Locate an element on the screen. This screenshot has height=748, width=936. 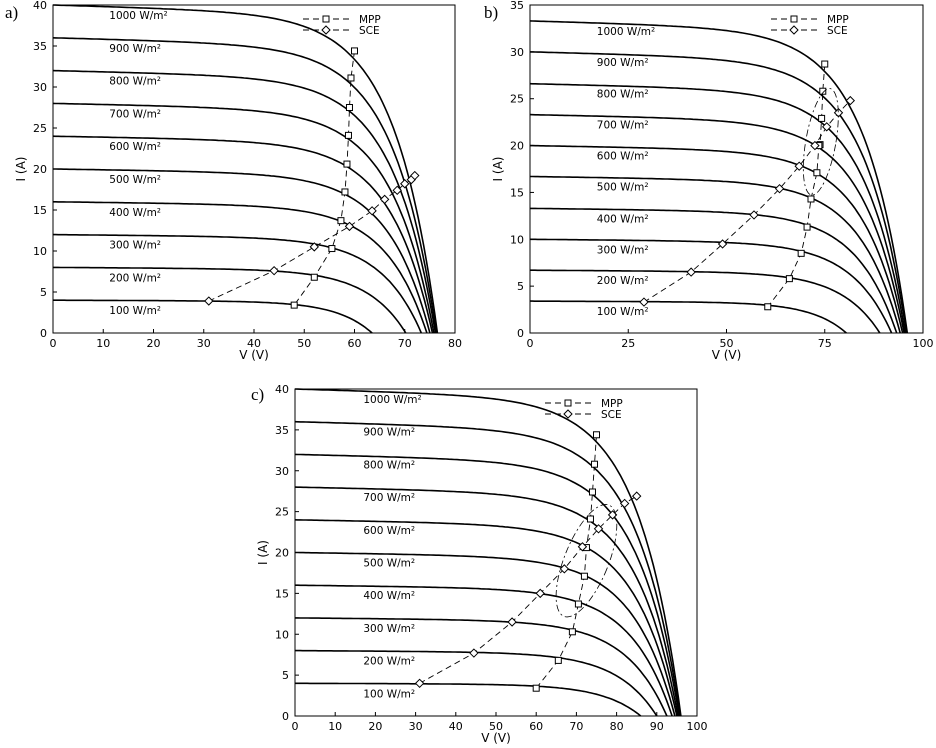
x-tick-label: 60 is located at coordinates (355, 343).